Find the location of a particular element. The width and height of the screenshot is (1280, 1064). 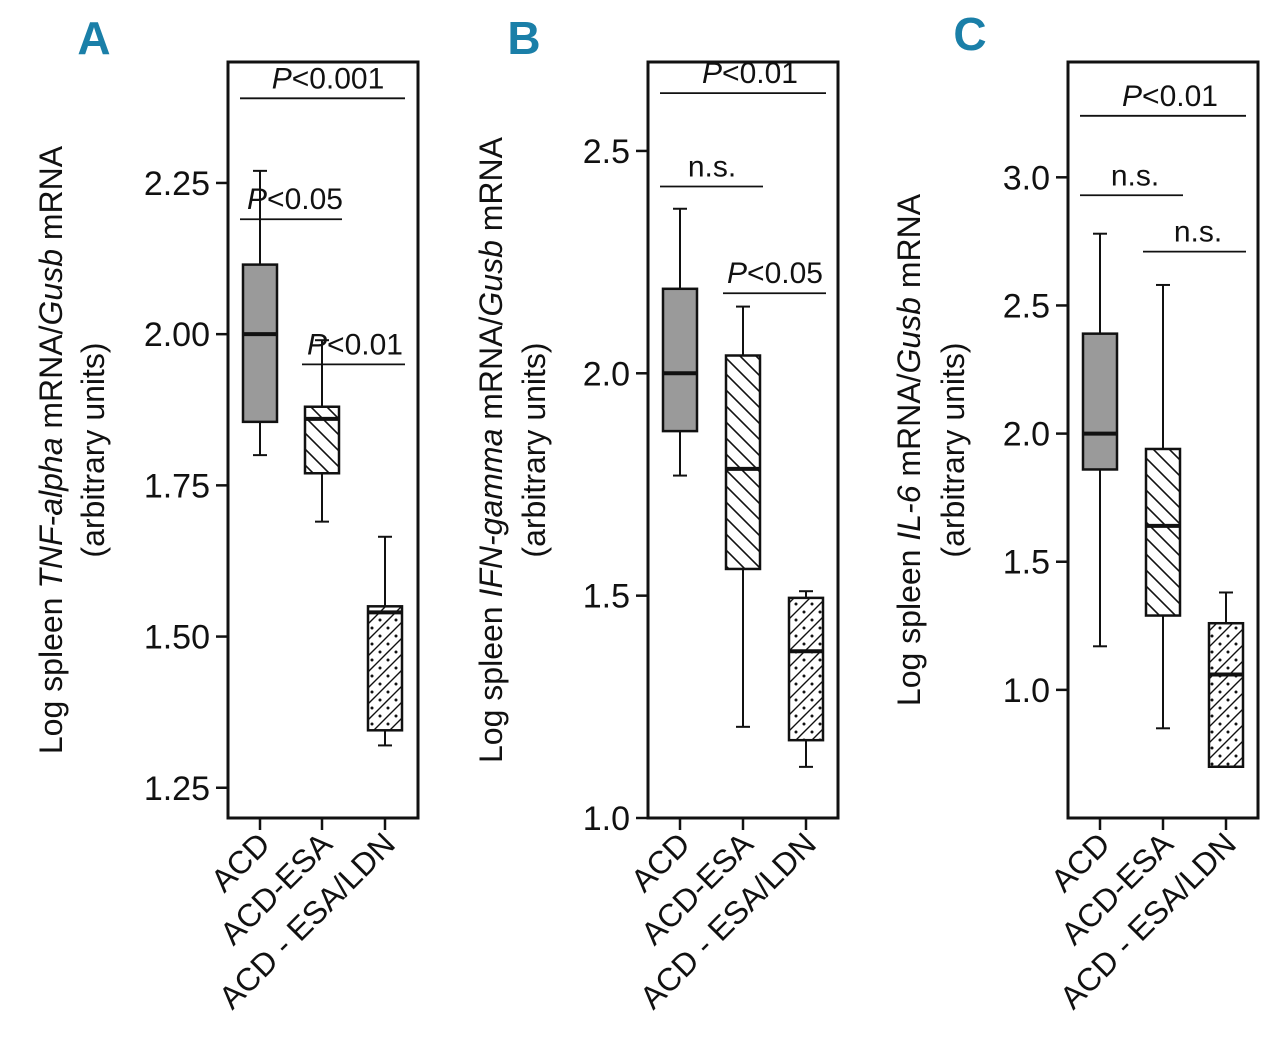

y-tick-label: 1.50 is located at coordinates (177, 638).